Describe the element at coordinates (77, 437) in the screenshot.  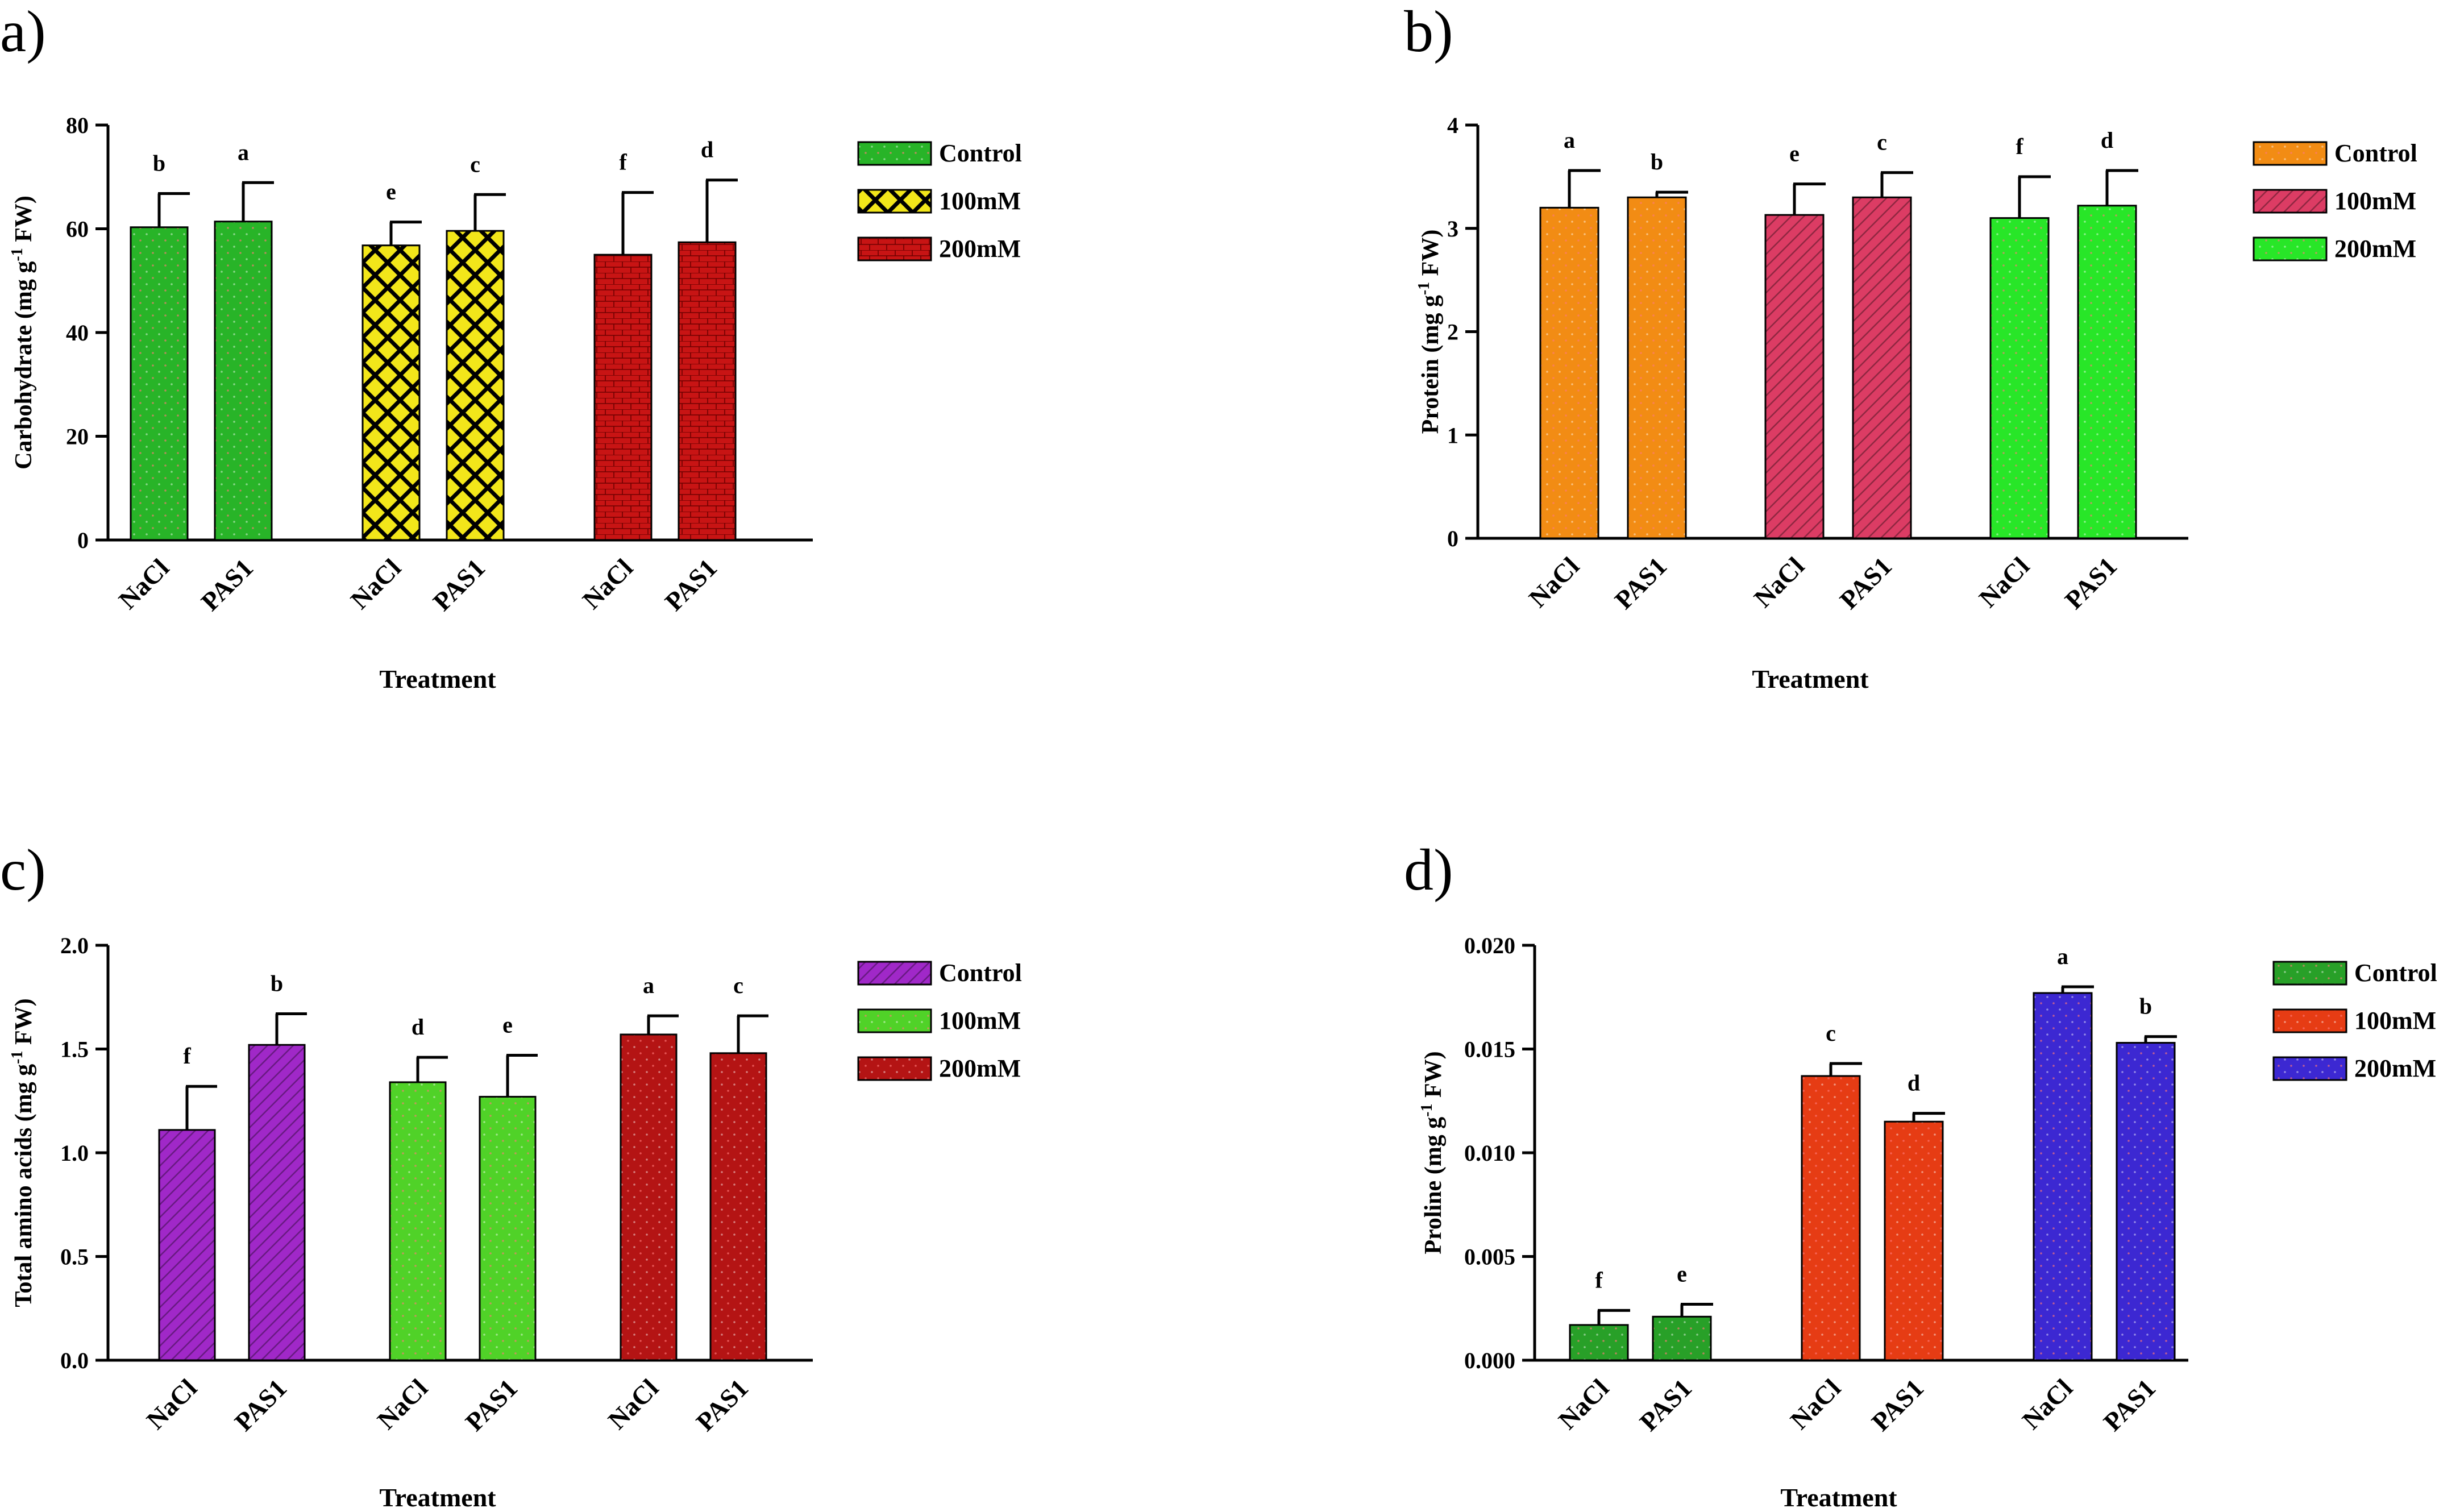
I see `y-tick-label: 20` at that location.